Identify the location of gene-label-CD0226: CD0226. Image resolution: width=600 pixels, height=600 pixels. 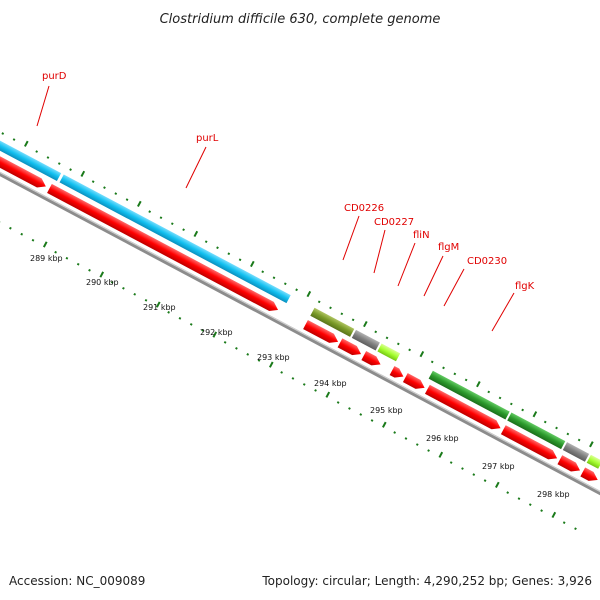
(364, 208).